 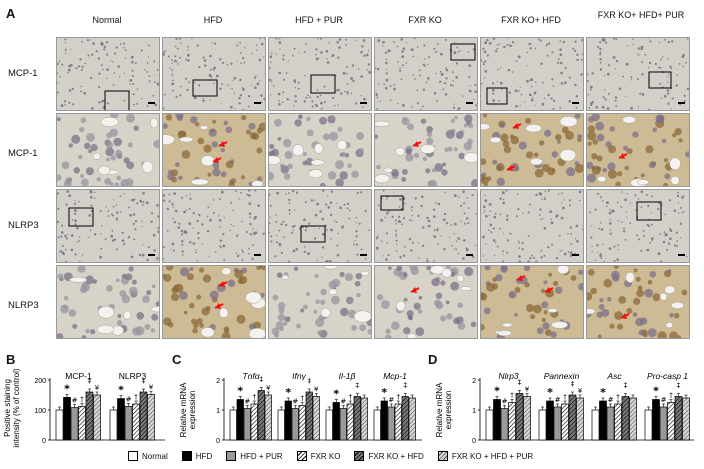 What do you see at coordinates (299, 376) in the screenshot?
I see `category-label: Ifnγ` at bounding box center [299, 376].